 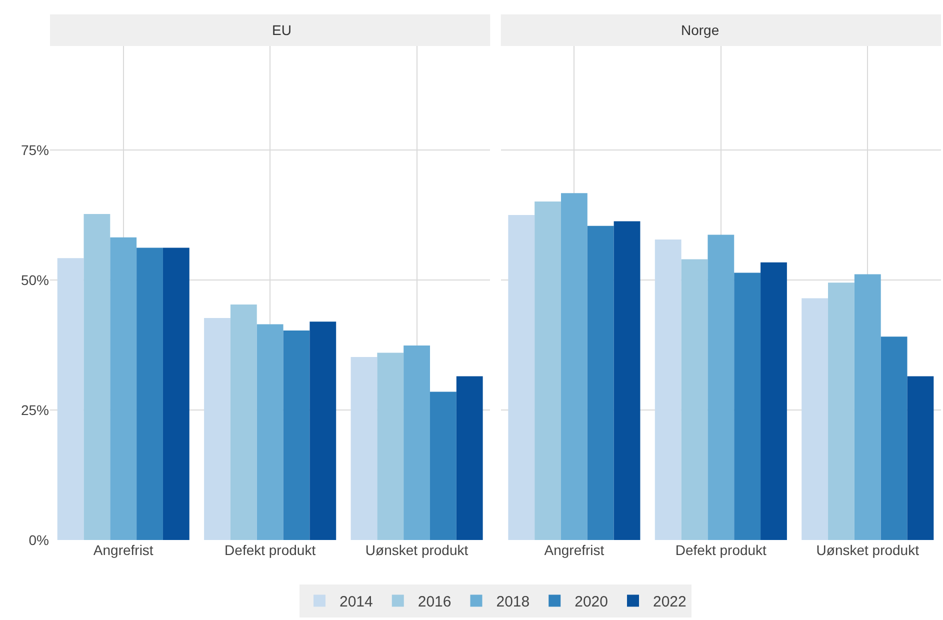 What do you see at coordinates (356, 602) in the screenshot?
I see `legend-label: 2014` at bounding box center [356, 602].